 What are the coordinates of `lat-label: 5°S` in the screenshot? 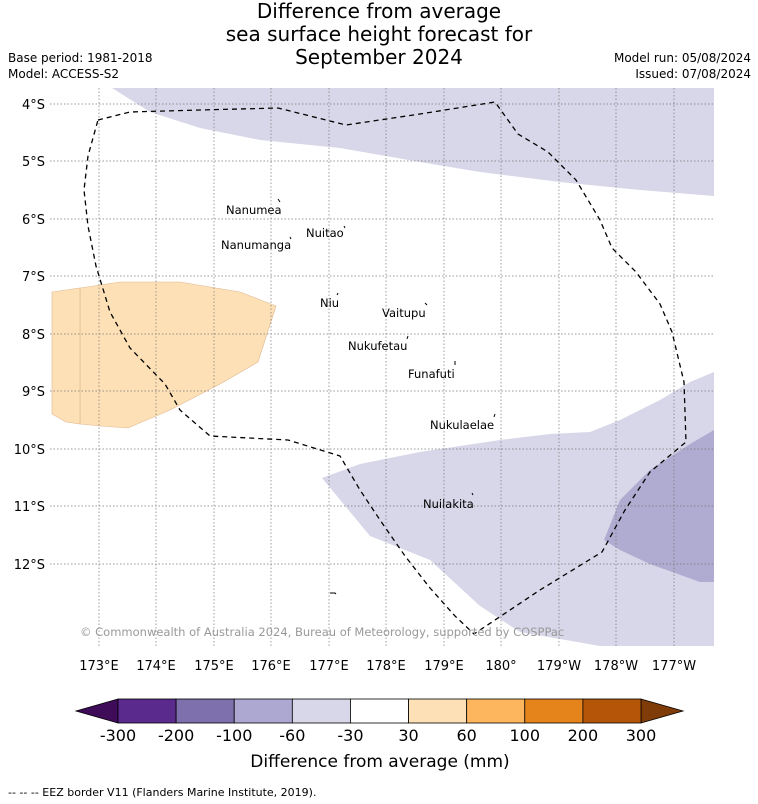 It's located at (33, 162).